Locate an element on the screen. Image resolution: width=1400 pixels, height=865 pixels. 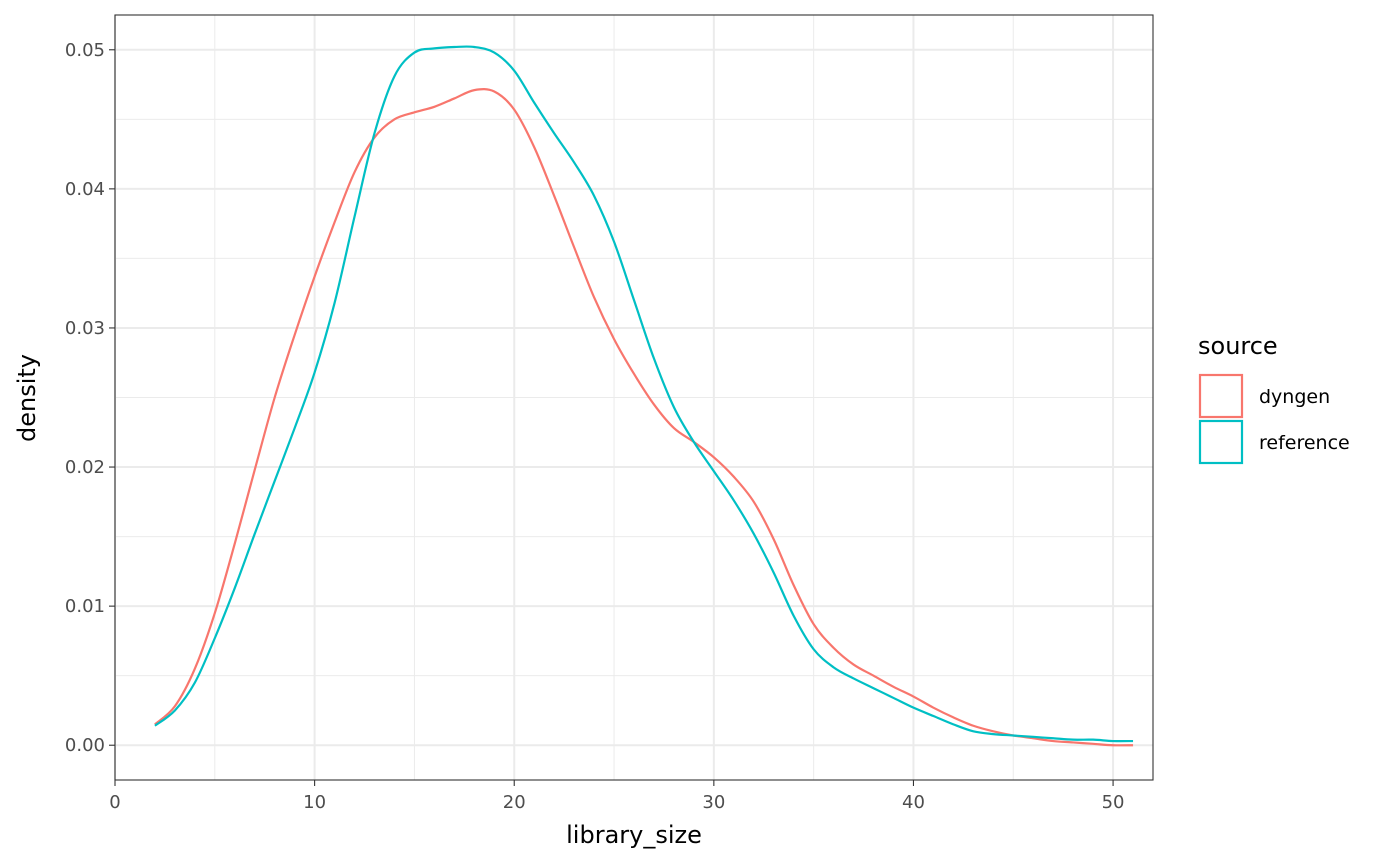
y-tick-label: 0.02 is located at coordinates (85, 467).